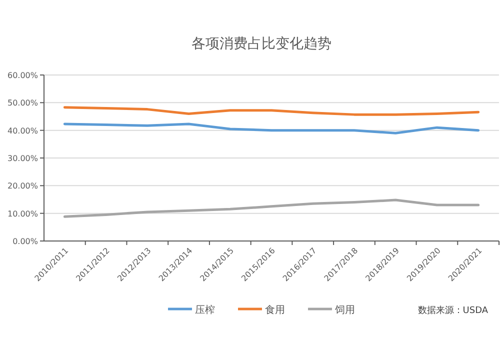  Describe the element at coordinates (22, 158) in the screenshot. I see `y-tick-label: 30.00%` at that location.